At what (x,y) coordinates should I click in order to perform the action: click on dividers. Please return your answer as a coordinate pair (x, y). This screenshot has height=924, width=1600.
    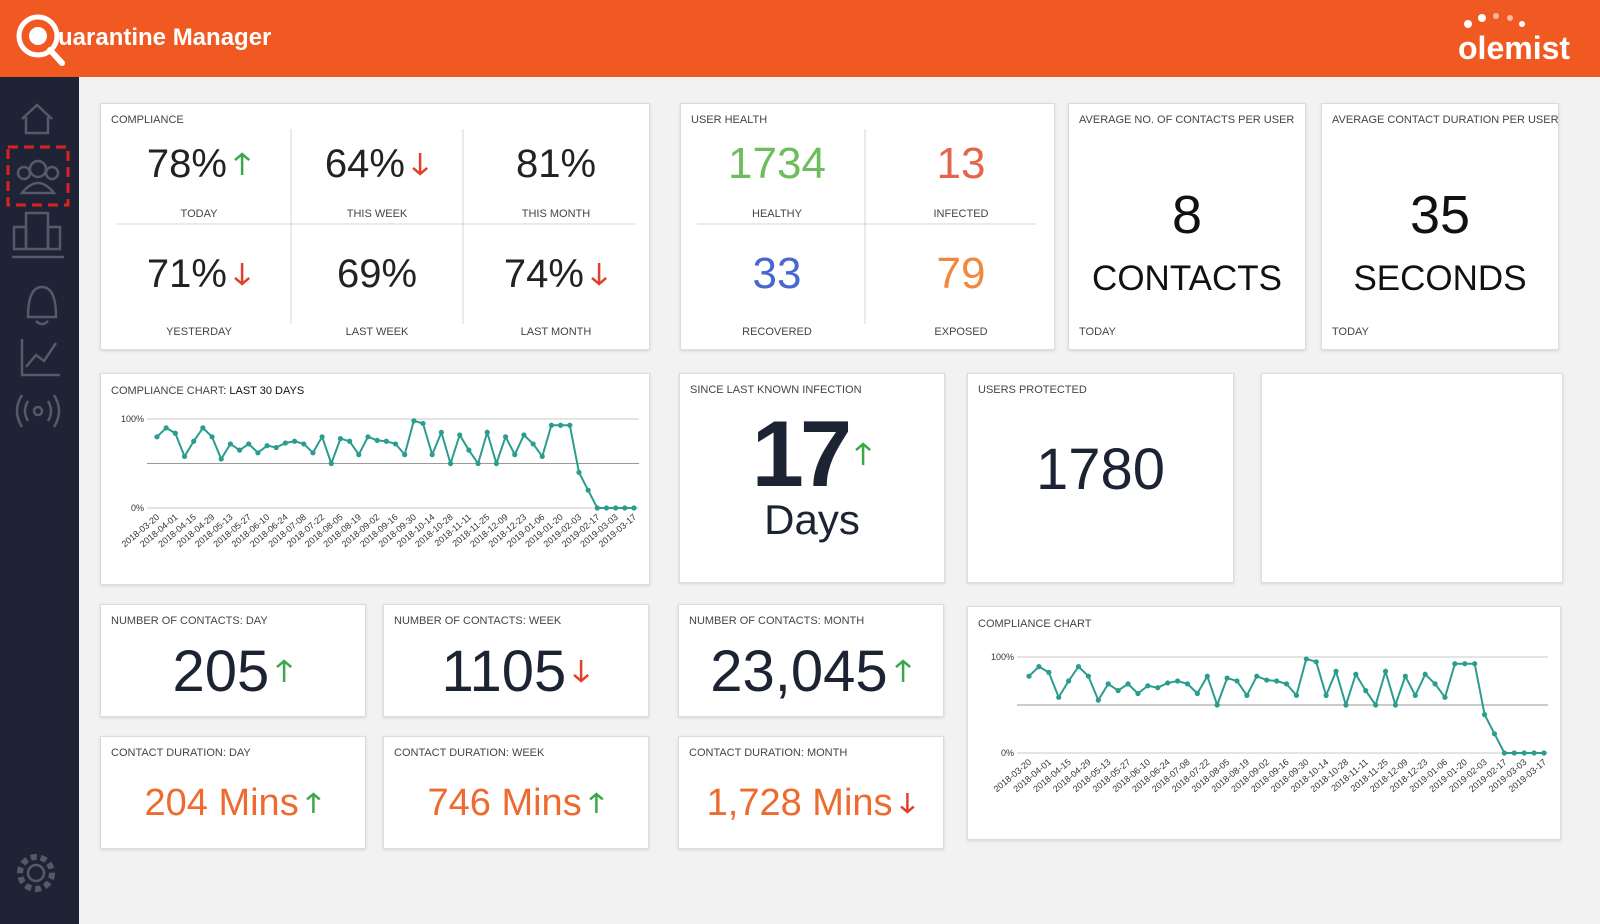
    Looking at the image, I should click on (376, 226).